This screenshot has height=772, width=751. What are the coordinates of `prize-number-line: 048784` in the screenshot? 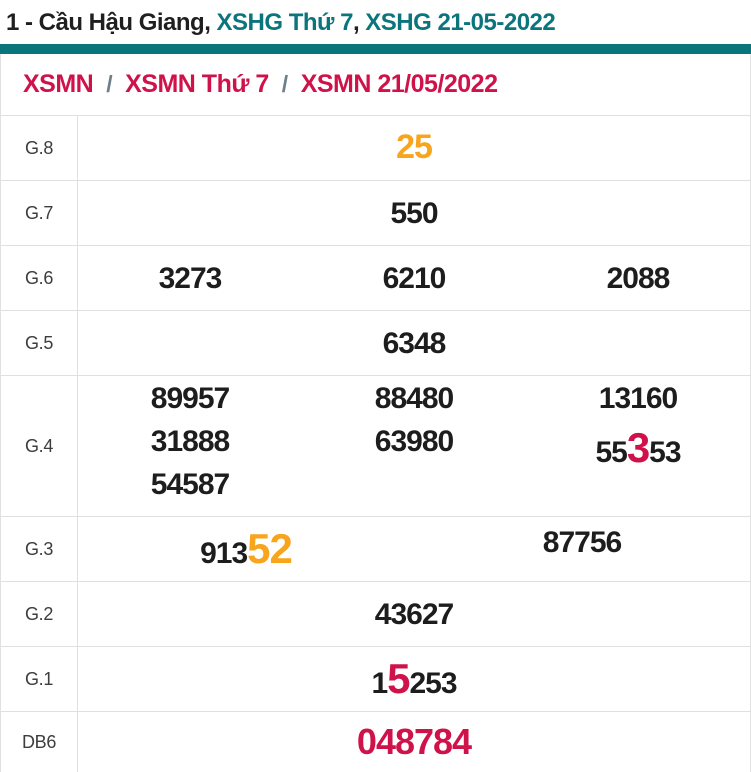 It's located at (414, 742).